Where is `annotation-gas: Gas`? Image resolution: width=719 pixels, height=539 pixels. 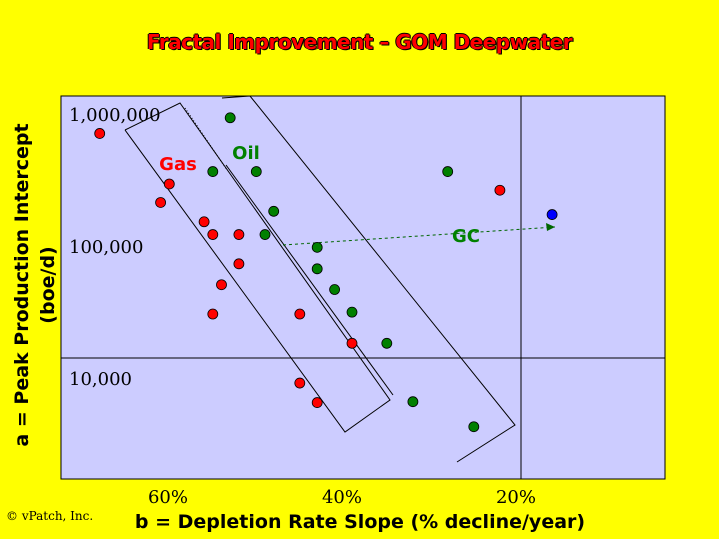 annotation-gas: Gas is located at coordinates (178, 164).